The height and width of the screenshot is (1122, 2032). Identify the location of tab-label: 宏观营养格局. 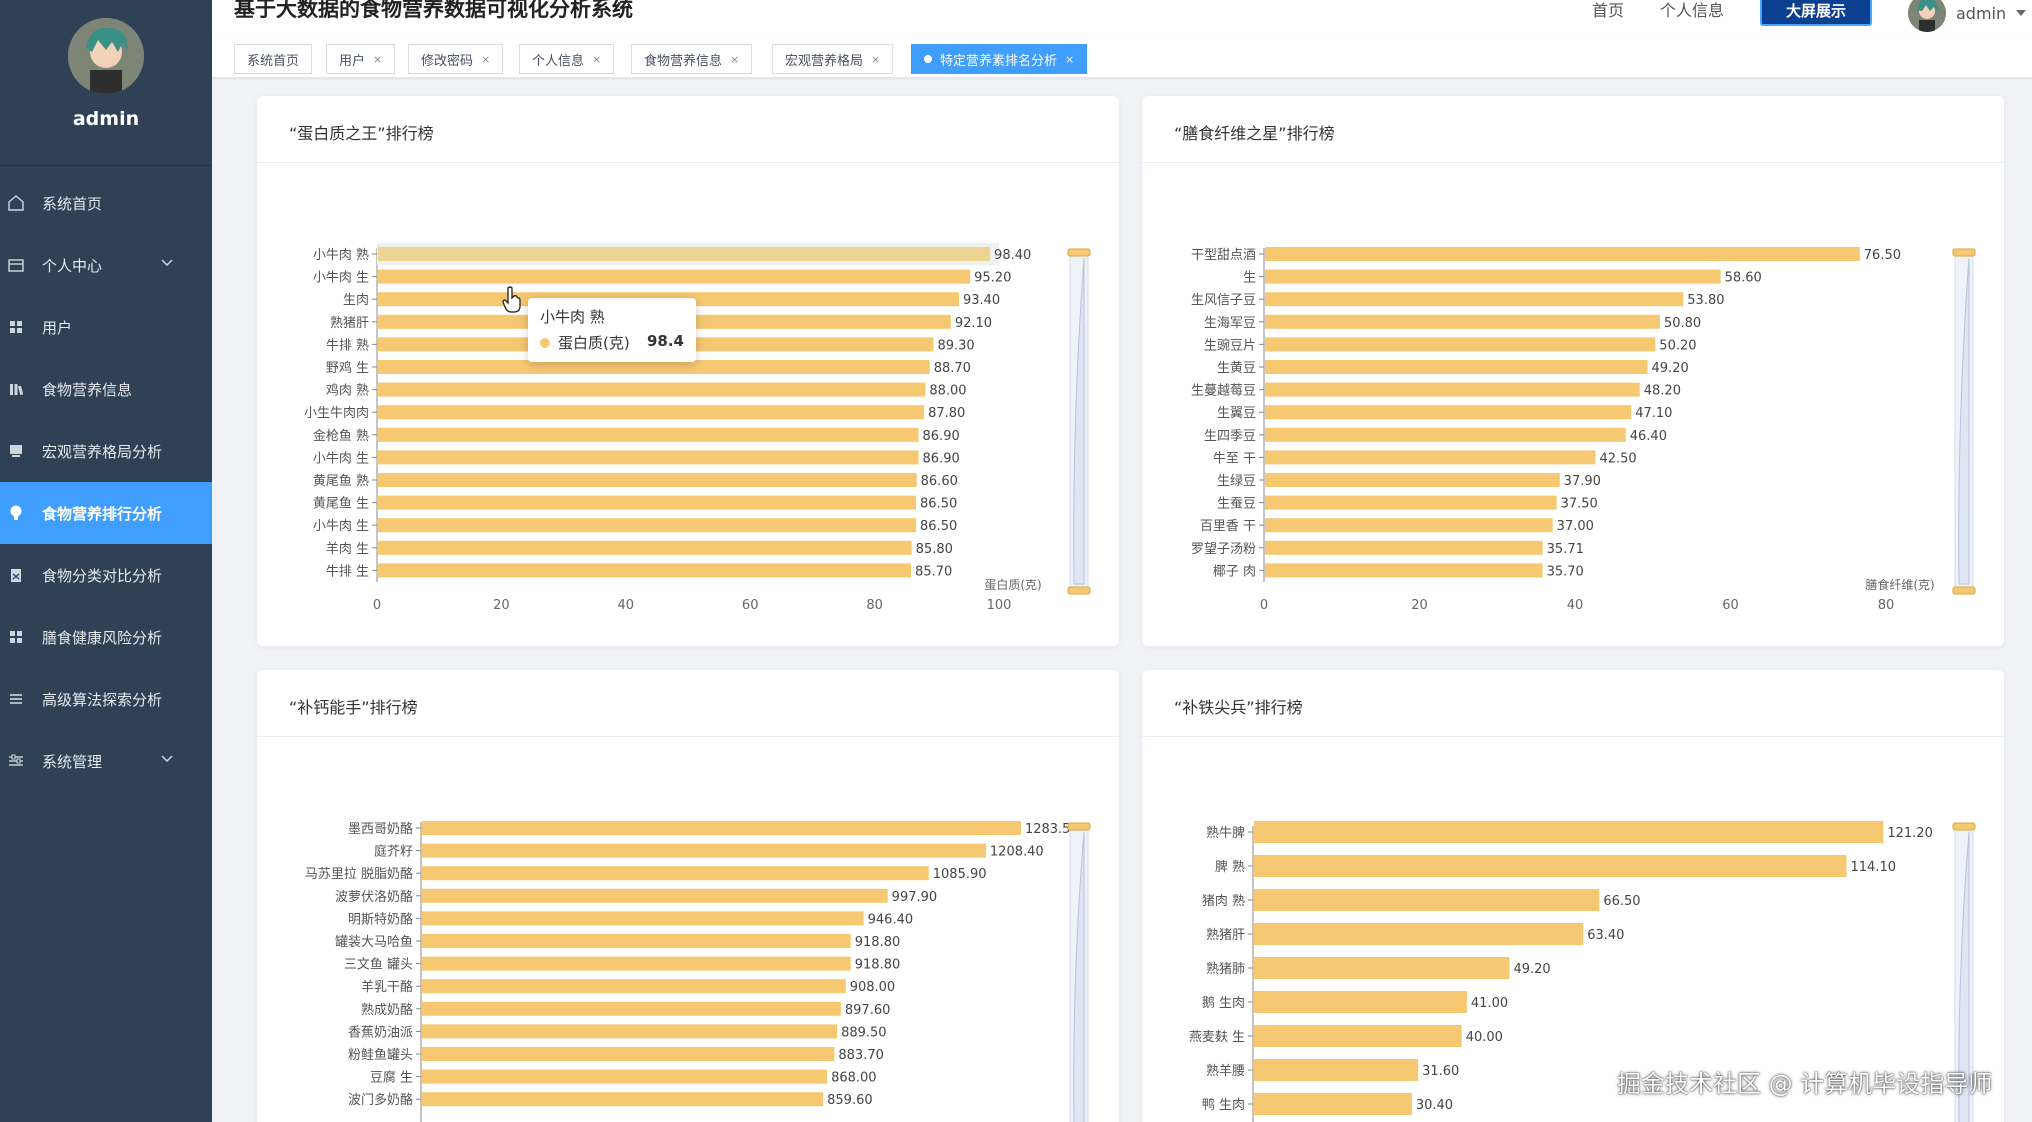
(824, 61).